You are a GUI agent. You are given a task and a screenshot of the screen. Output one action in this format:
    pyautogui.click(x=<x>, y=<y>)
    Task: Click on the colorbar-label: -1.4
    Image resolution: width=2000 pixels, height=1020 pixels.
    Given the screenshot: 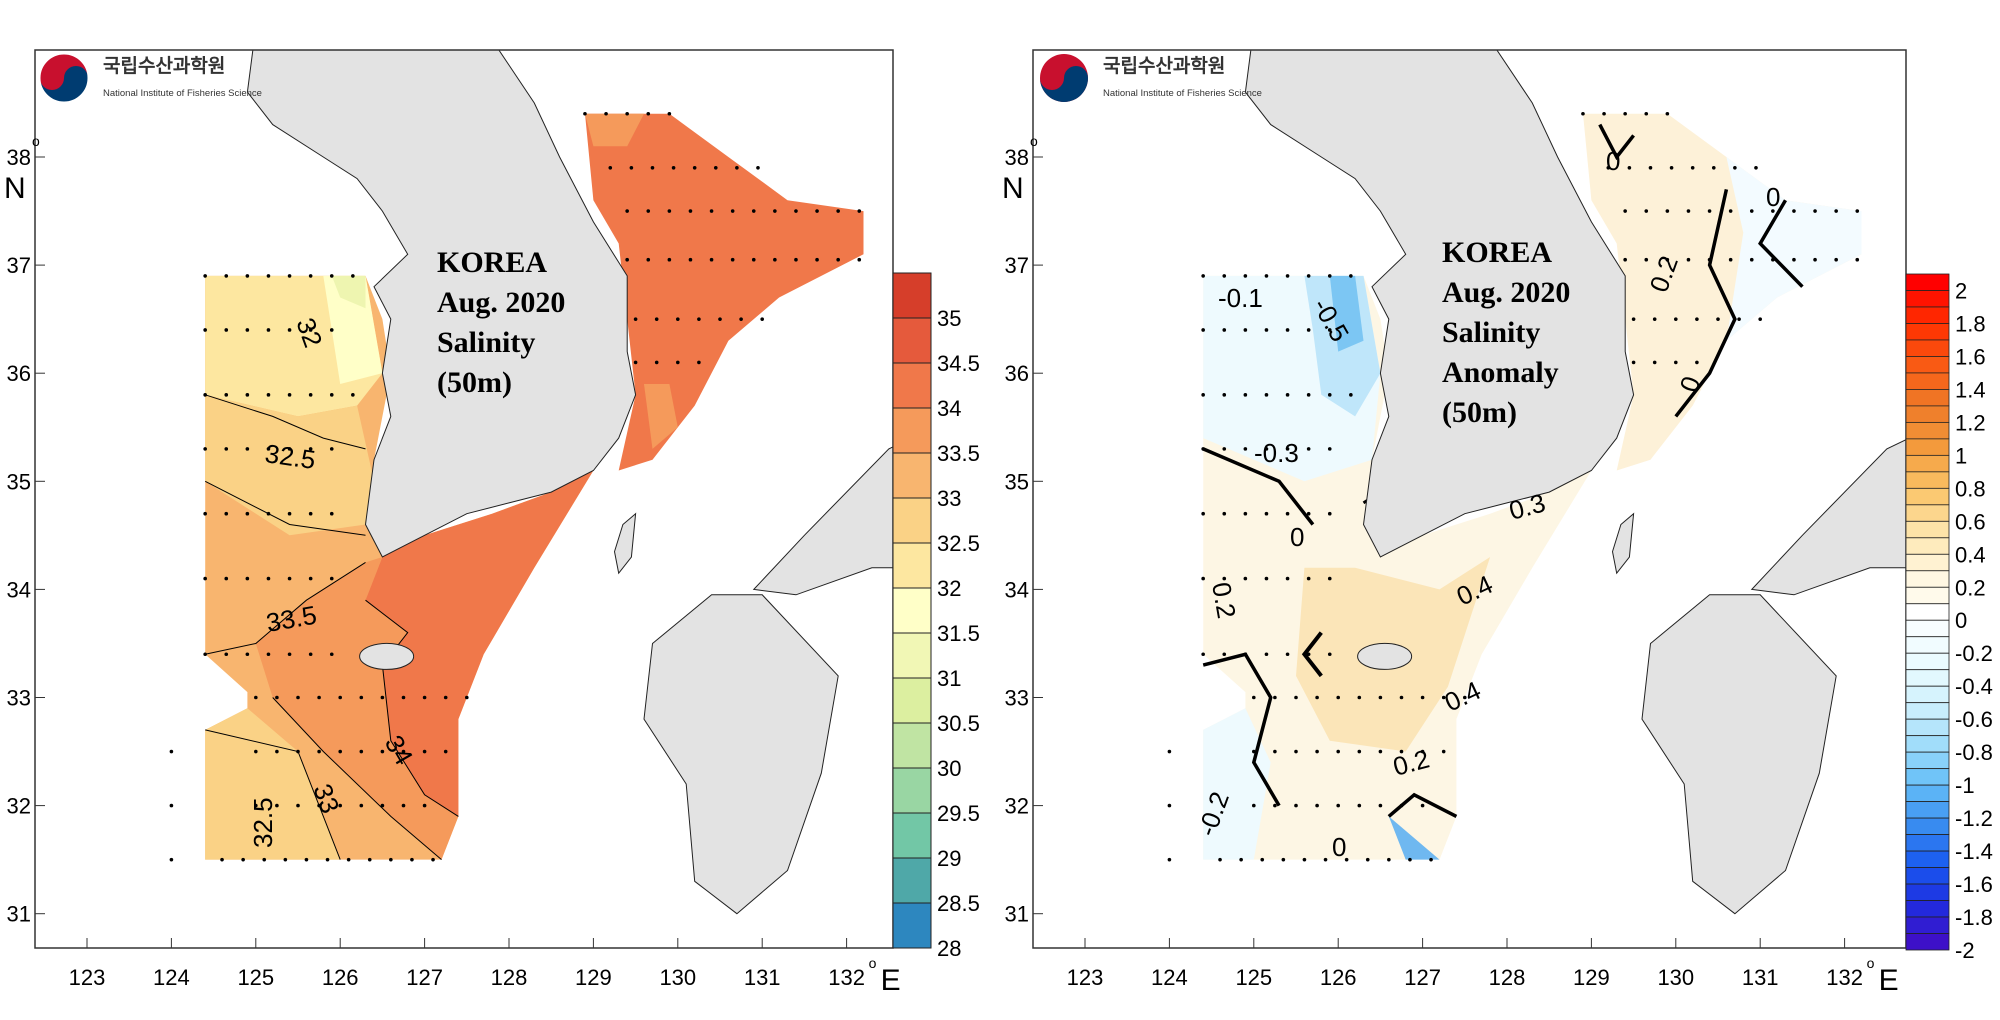 What is the action you would take?
    pyautogui.click(x=1974, y=851)
    